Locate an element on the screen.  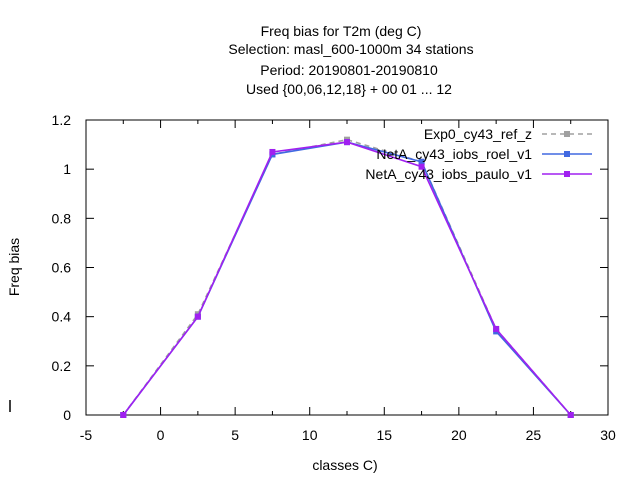
x-tick-label: 15 is located at coordinates (384, 435).